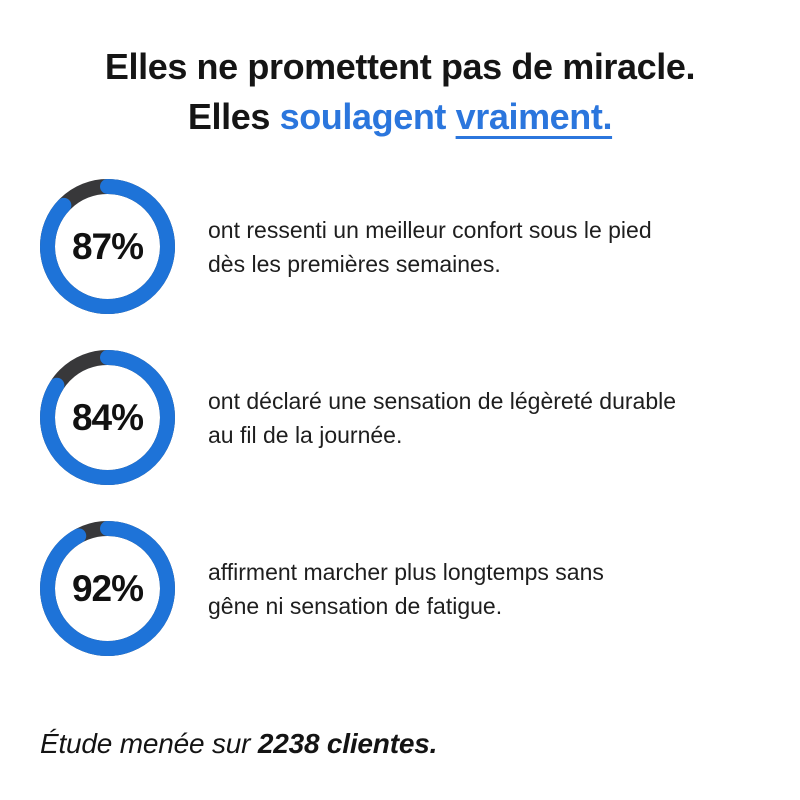 The image size is (800, 800). What do you see at coordinates (367, 116) in the screenshot?
I see `headline-line2-highlight: soulagent` at bounding box center [367, 116].